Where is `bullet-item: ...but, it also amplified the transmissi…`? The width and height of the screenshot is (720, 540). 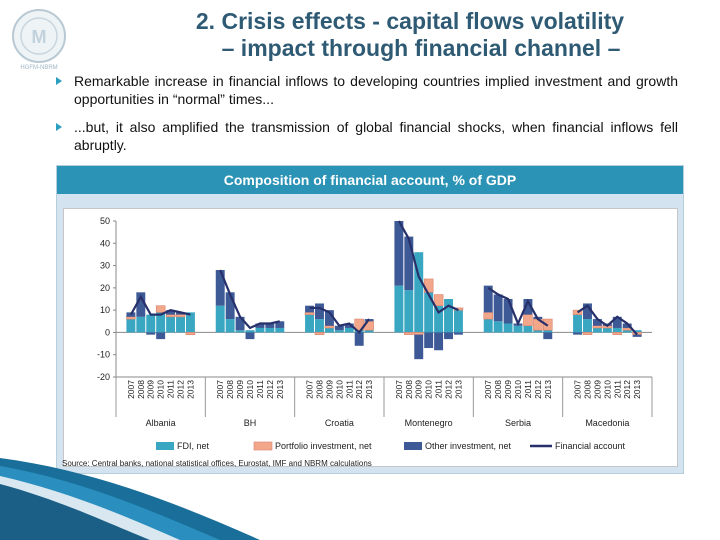
bullet-item: ...but, it also amplified the transmissi… is located at coordinates (367, 136).